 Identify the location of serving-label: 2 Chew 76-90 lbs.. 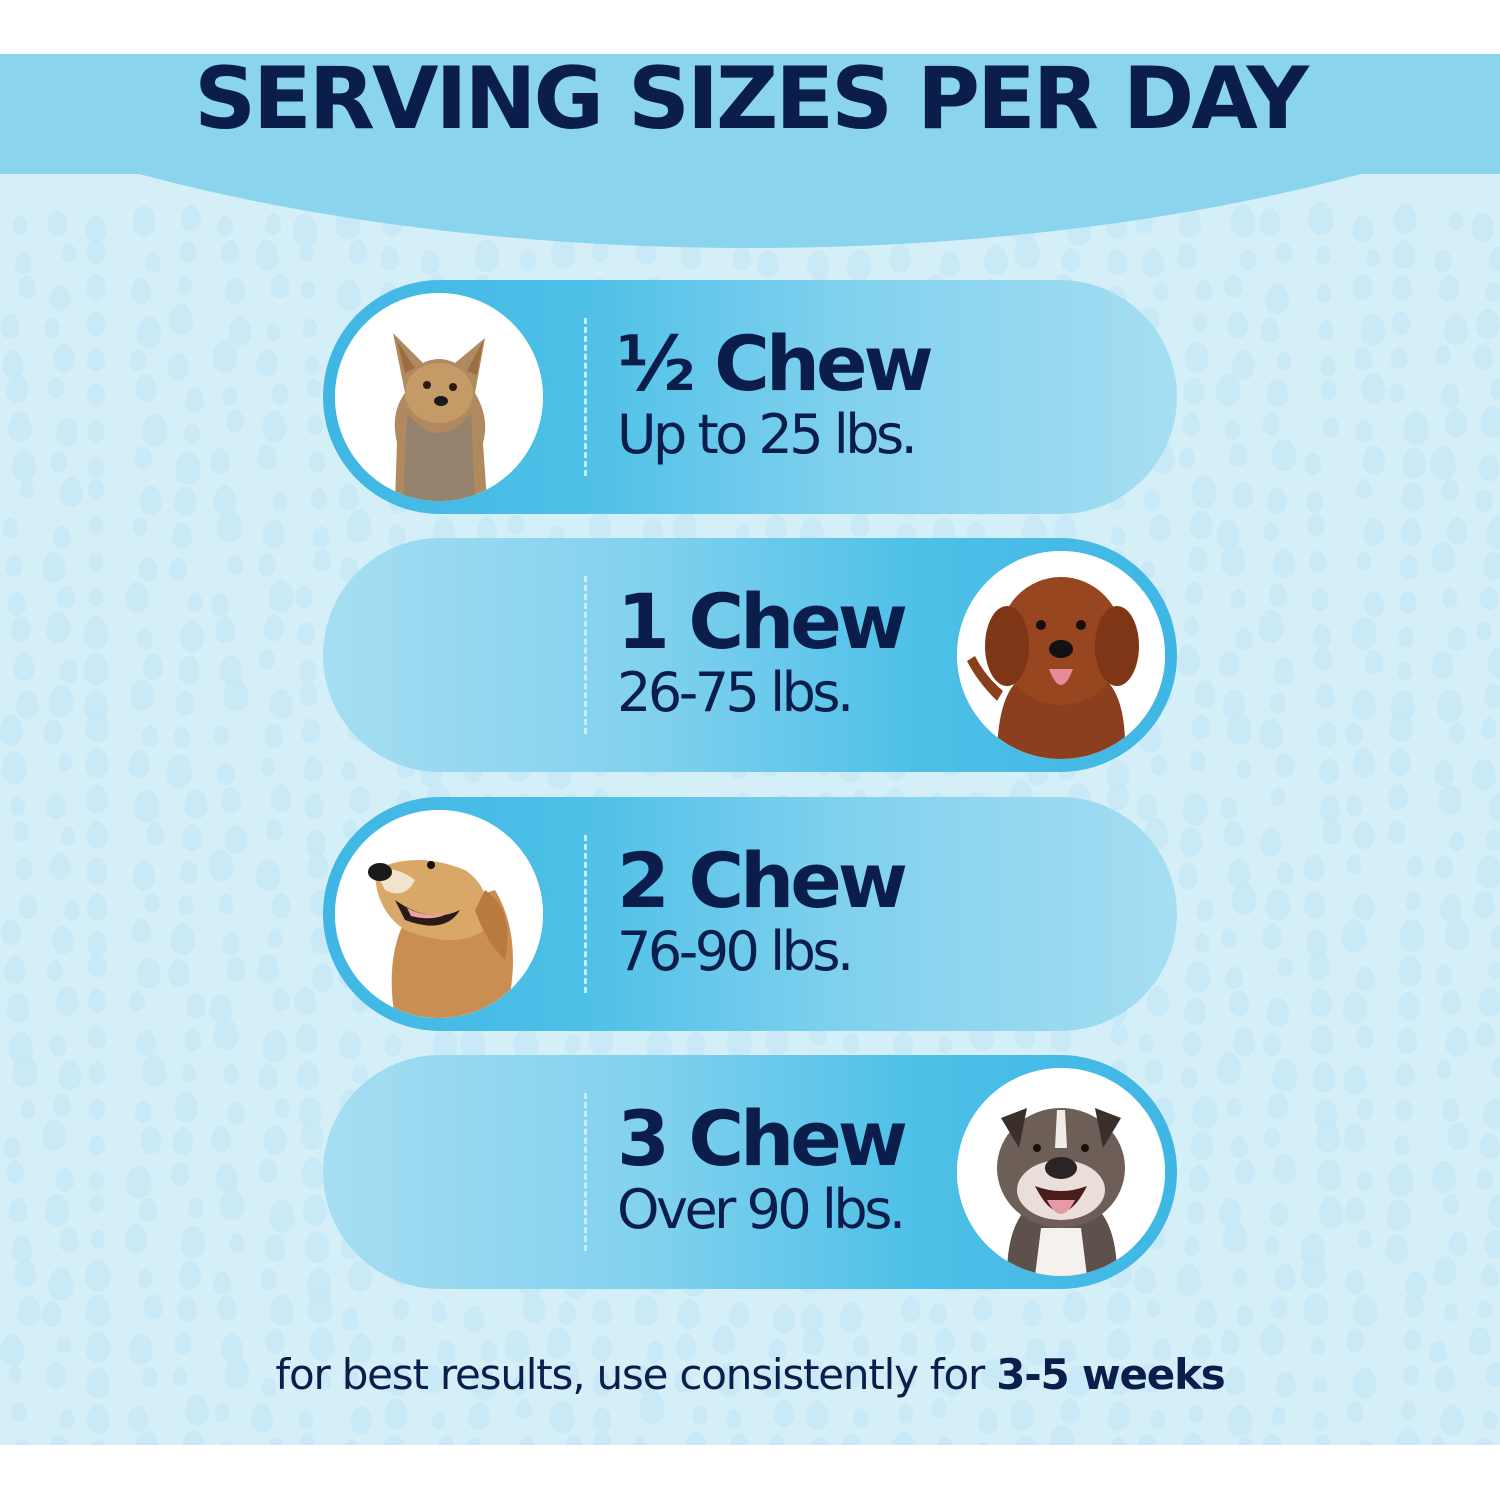
(762, 909).